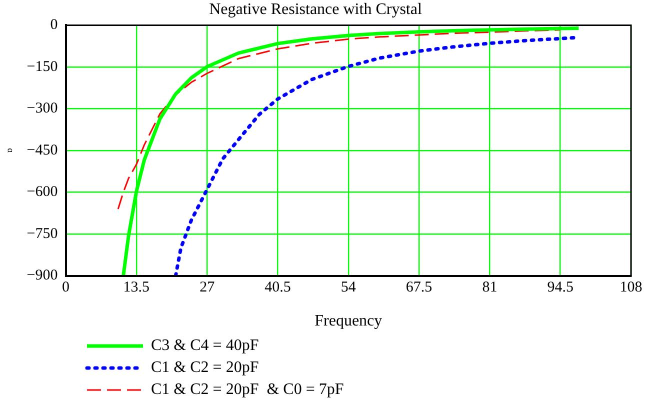 The height and width of the screenshot is (407, 651). What do you see at coordinates (136, 288) in the screenshot?
I see `x-tick-label: 13.5` at bounding box center [136, 288].